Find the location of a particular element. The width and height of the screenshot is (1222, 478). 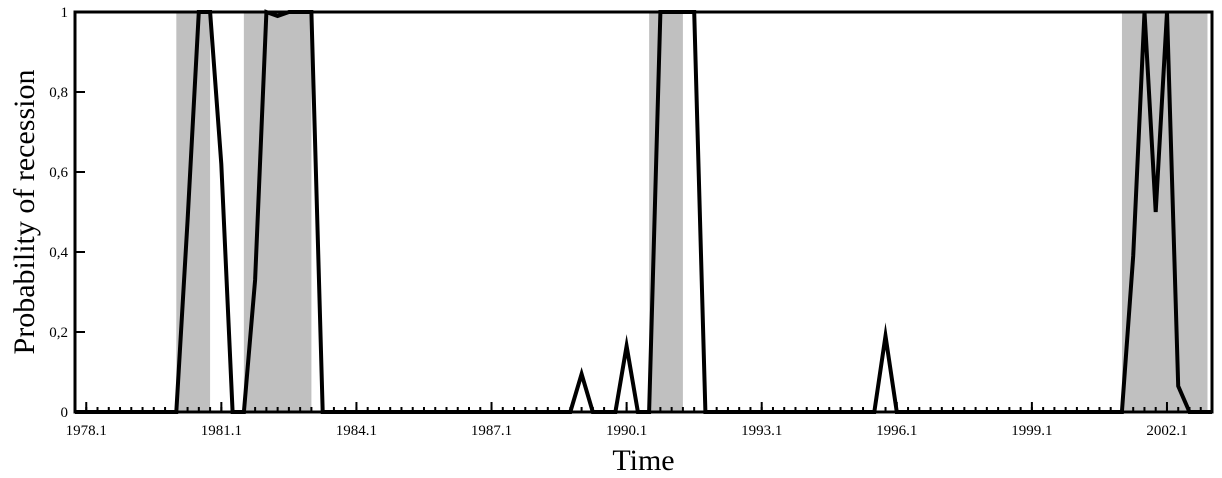

y-tick-label: 0 is located at coordinates (65, 413).